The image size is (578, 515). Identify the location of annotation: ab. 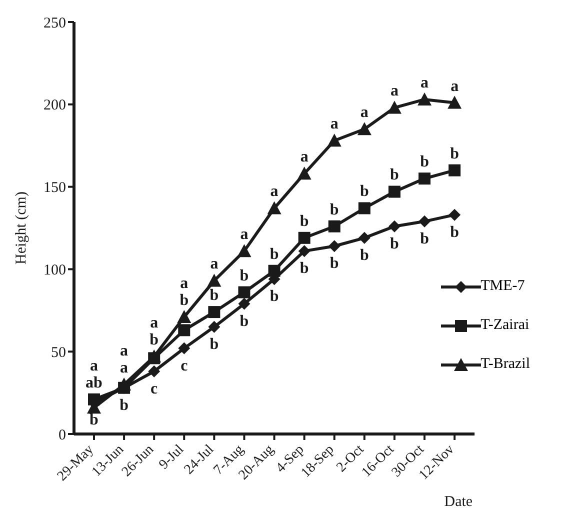
(94, 383).